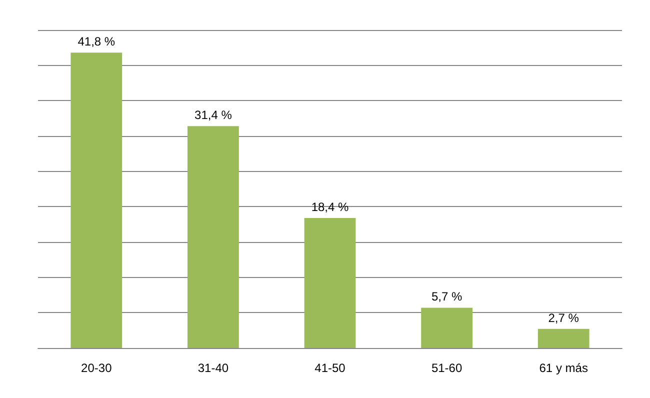 The image size is (650, 398). What do you see at coordinates (563, 368) in the screenshot?
I see `x-tick-label: 61 y más` at bounding box center [563, 368].